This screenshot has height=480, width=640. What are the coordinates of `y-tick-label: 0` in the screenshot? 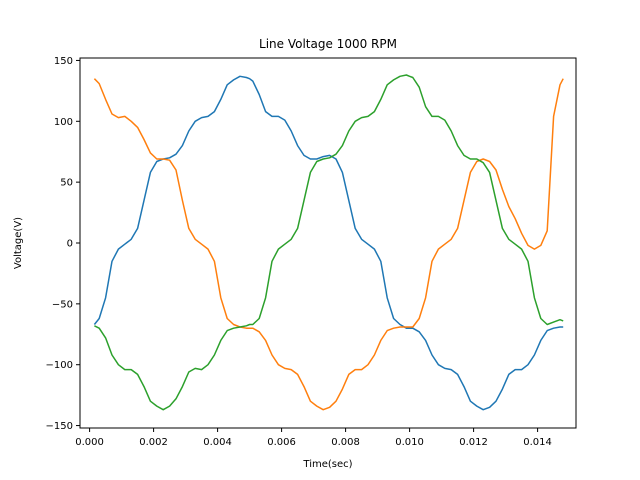 It's located at (70, 244).